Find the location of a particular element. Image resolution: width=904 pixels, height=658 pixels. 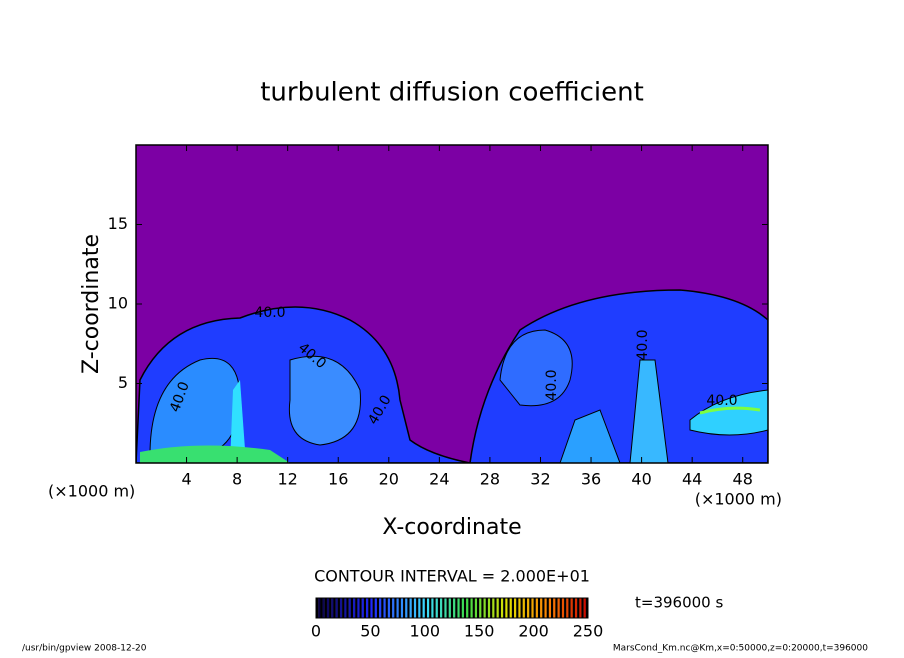

y-tick-label: 5 is located at coordinates (123, 382).